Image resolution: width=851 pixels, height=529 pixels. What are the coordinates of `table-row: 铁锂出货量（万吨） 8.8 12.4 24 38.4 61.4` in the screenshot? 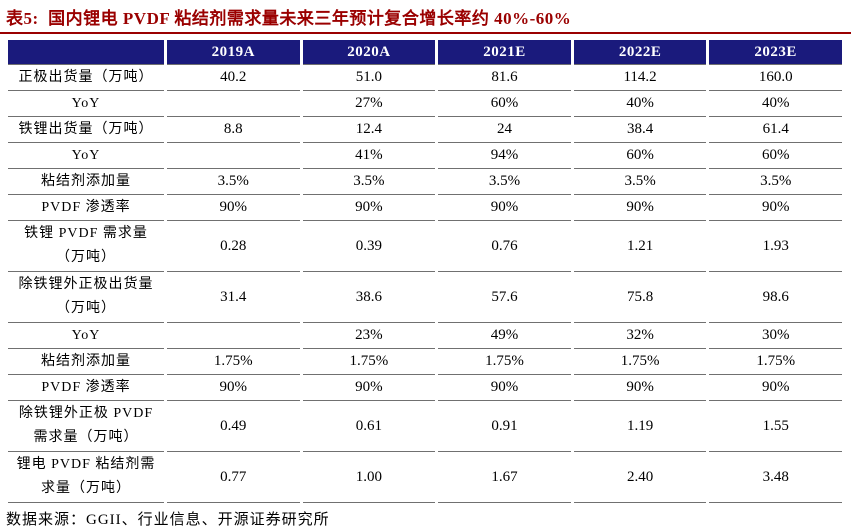 It's located at (425, 130).